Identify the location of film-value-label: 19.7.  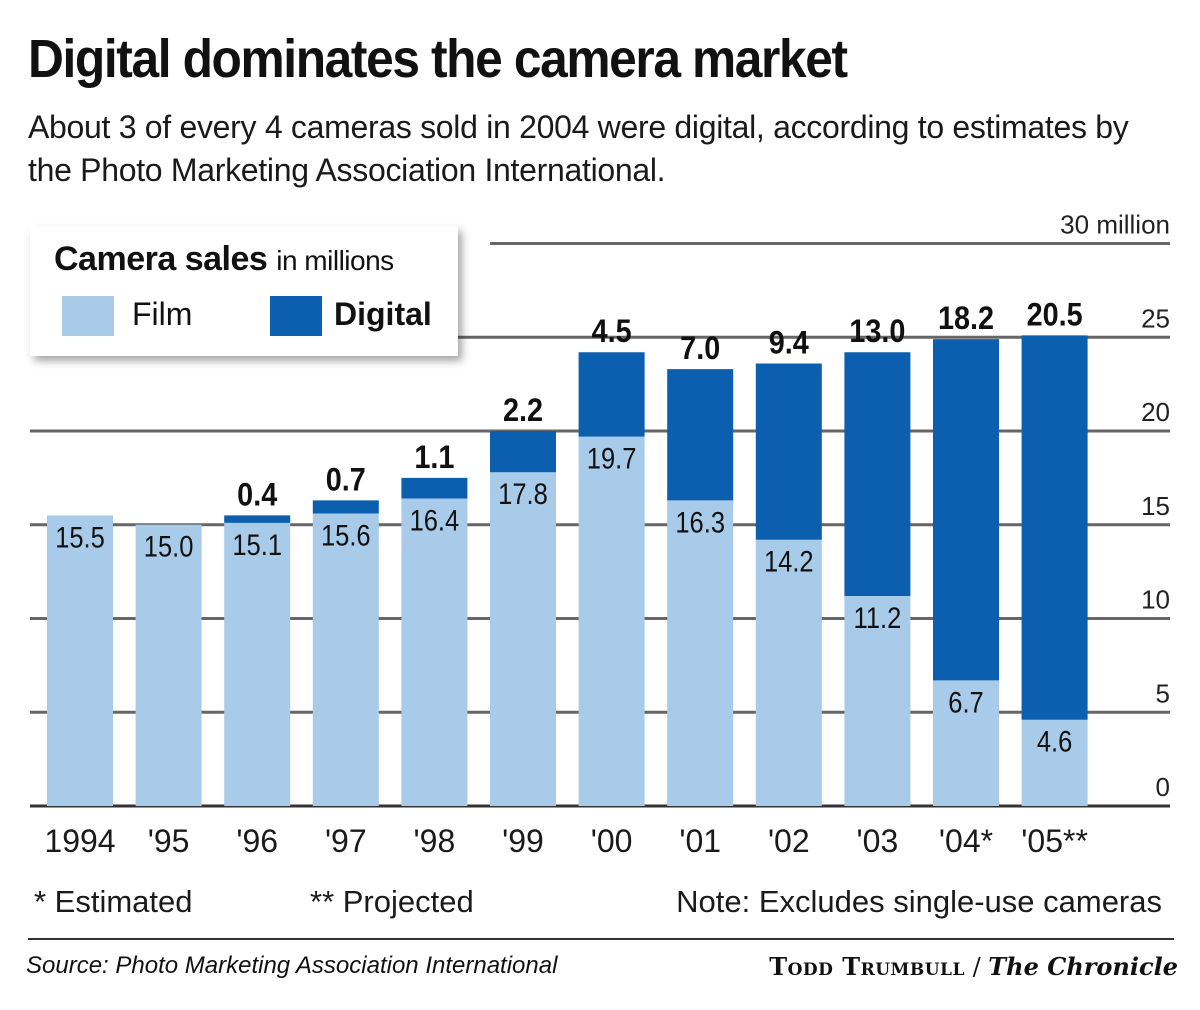
(612, 458).